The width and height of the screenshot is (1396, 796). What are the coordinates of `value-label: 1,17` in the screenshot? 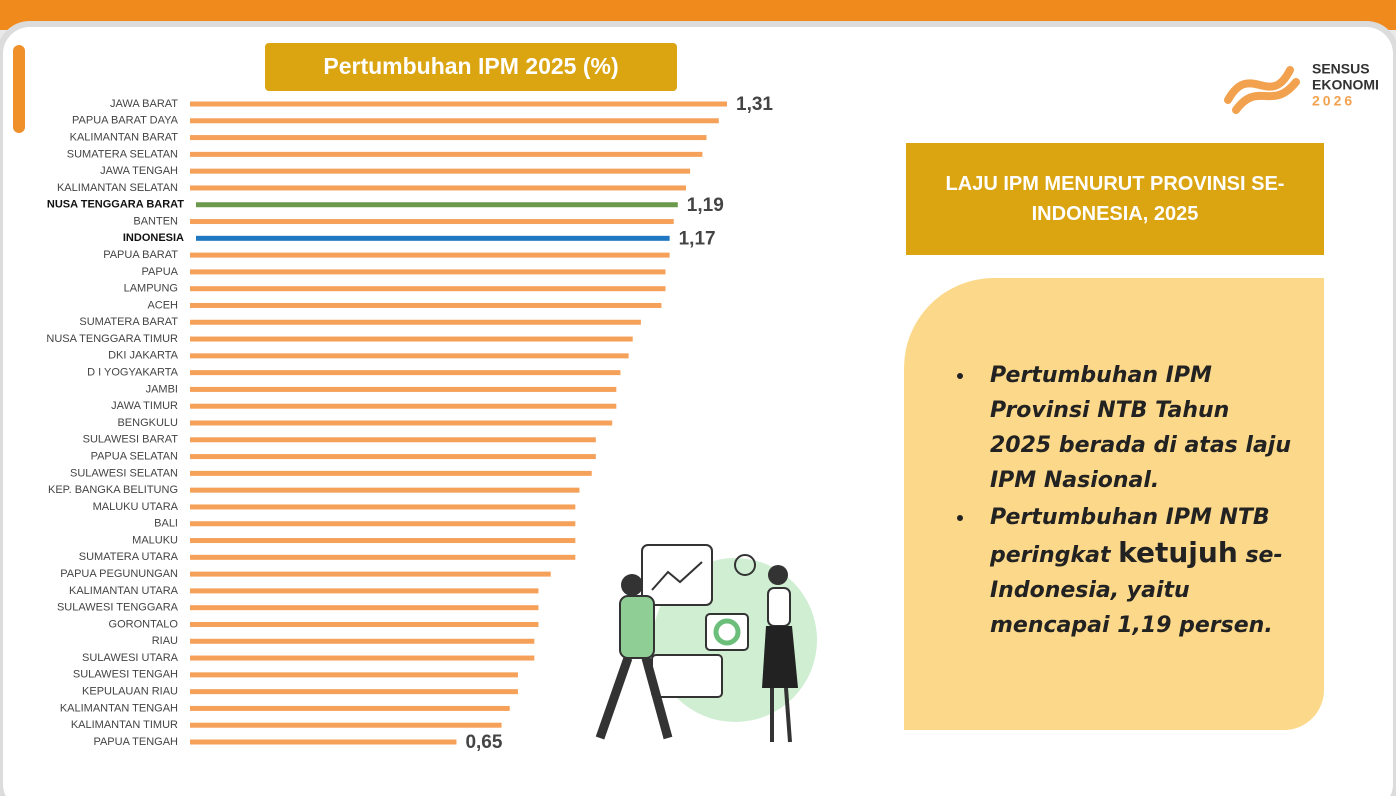 It's located at (697, 238).